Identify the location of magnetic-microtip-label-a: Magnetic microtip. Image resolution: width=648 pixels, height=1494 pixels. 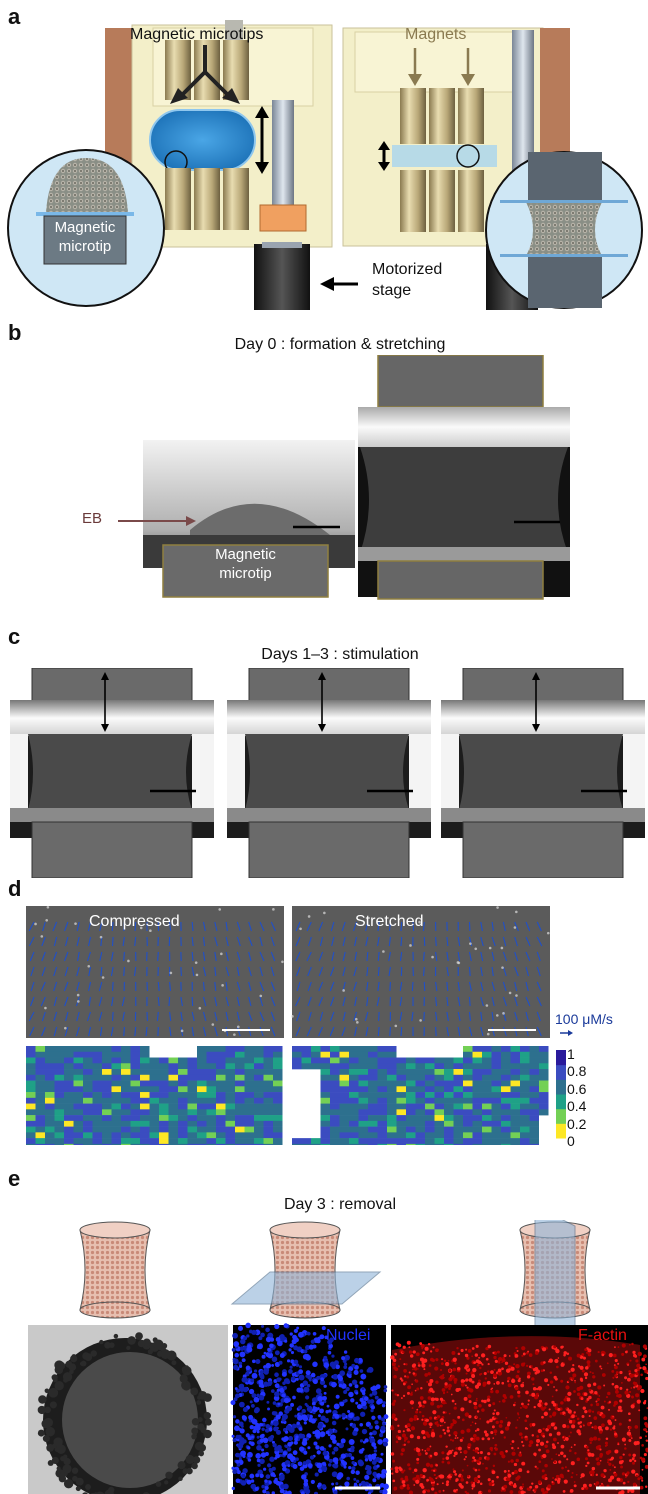
(85, 237).